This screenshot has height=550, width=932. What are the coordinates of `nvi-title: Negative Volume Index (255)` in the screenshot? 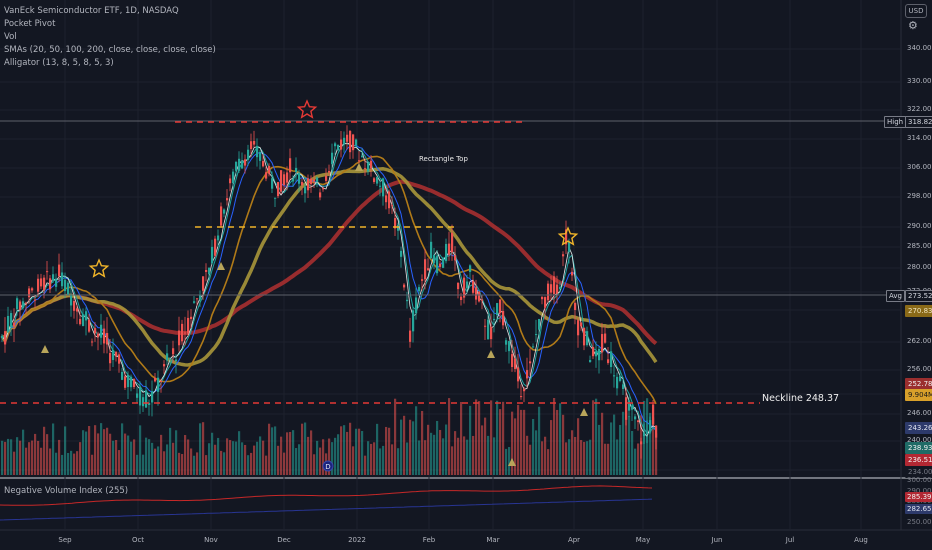 It's located at (66, 491).